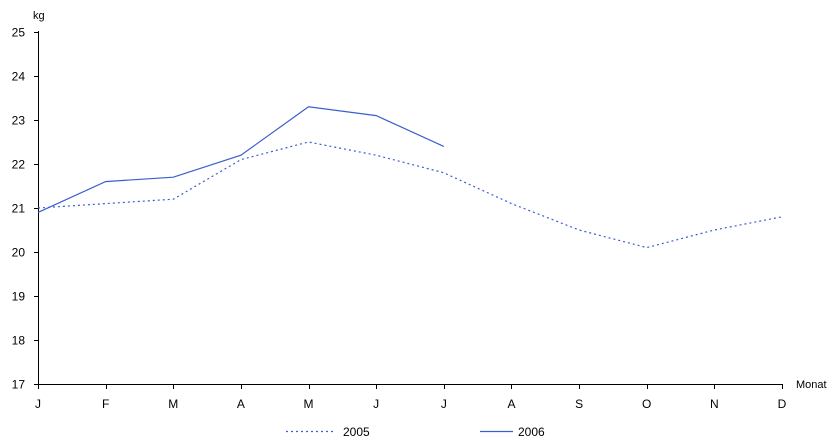 The height and width of the screenshot is (436, 833). What do you see at coordinates (19, 297) in the screenshot?
I see `y-tick-label: 19` at bounding box center [19, 297].